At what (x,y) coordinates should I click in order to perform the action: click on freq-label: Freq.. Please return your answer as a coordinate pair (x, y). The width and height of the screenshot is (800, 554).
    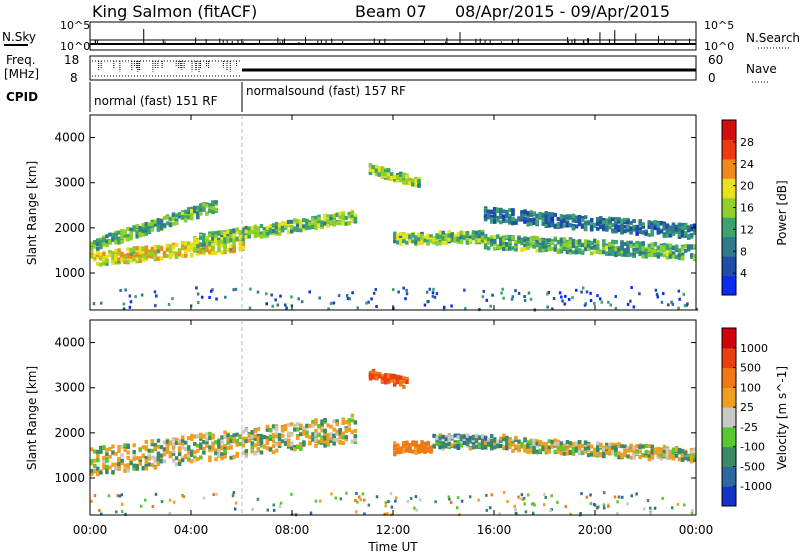
    Looking at the image, I should click on (21, 60).